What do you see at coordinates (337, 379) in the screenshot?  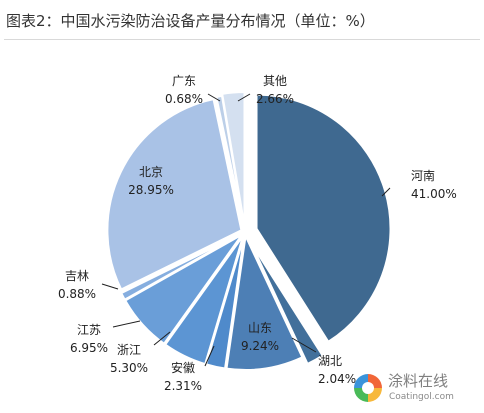 I see `slice-value-label-2: 2.04%` at bounding box center [337, 379].